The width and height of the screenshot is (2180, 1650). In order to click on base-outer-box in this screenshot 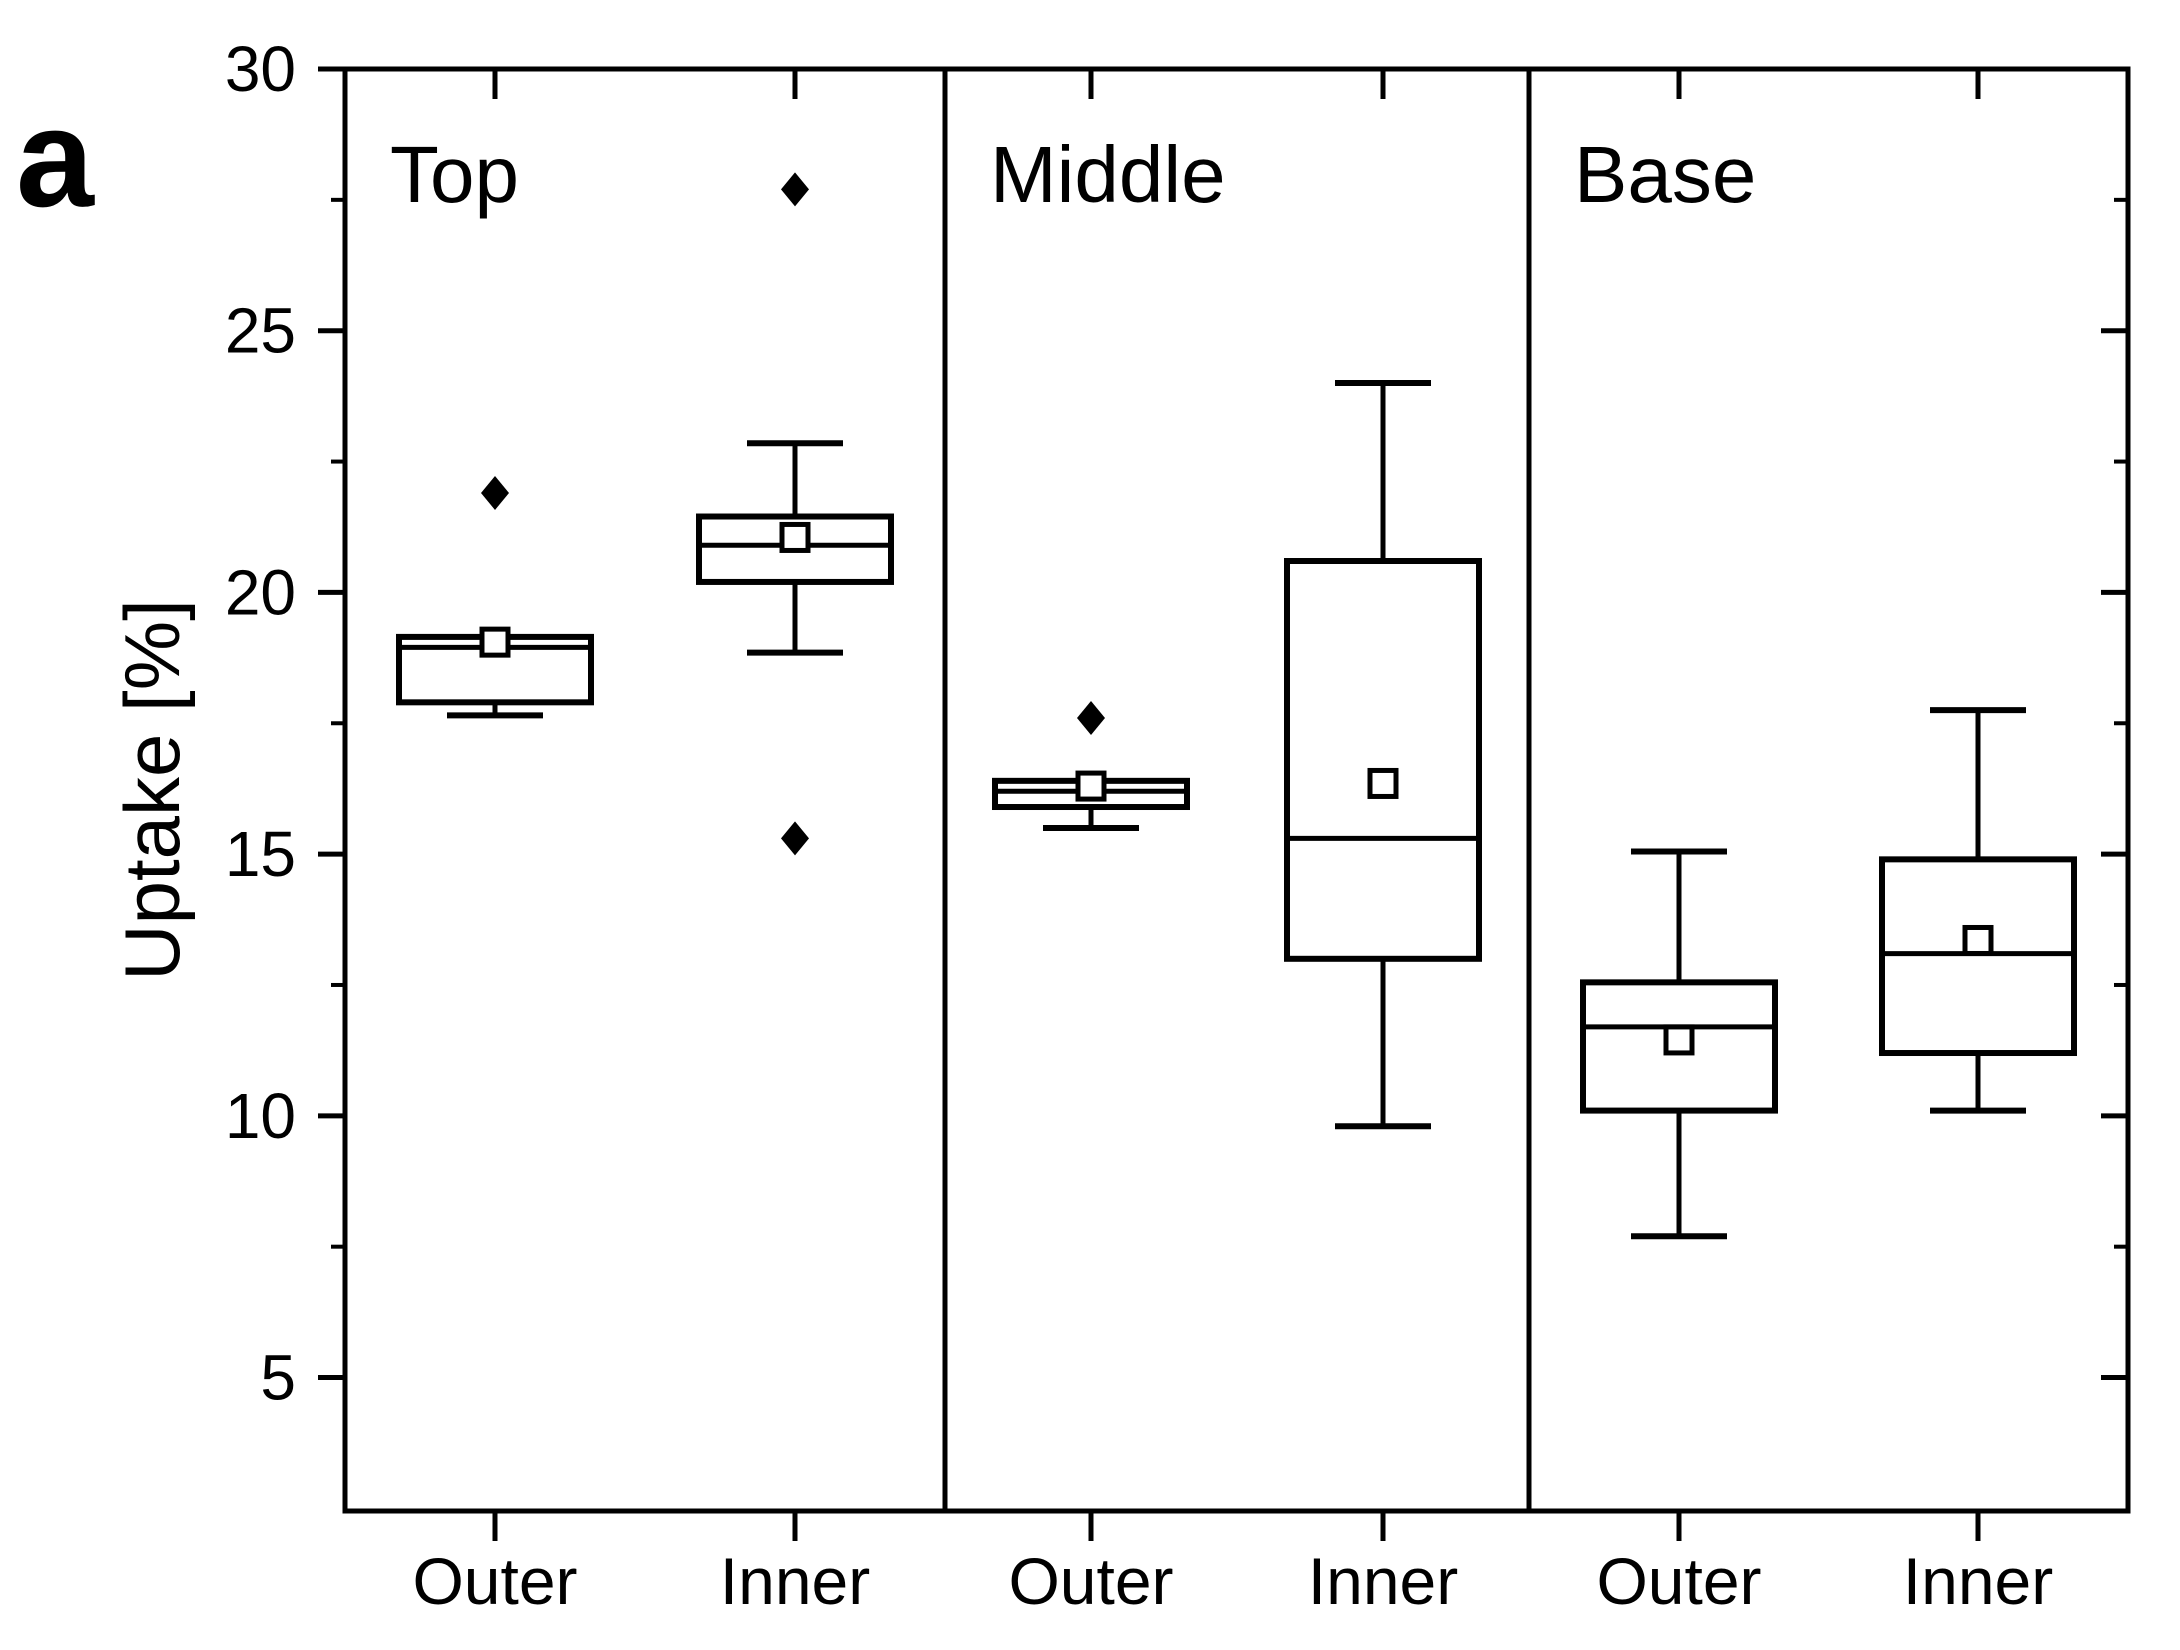, I will do `click(1679, 1046)`.